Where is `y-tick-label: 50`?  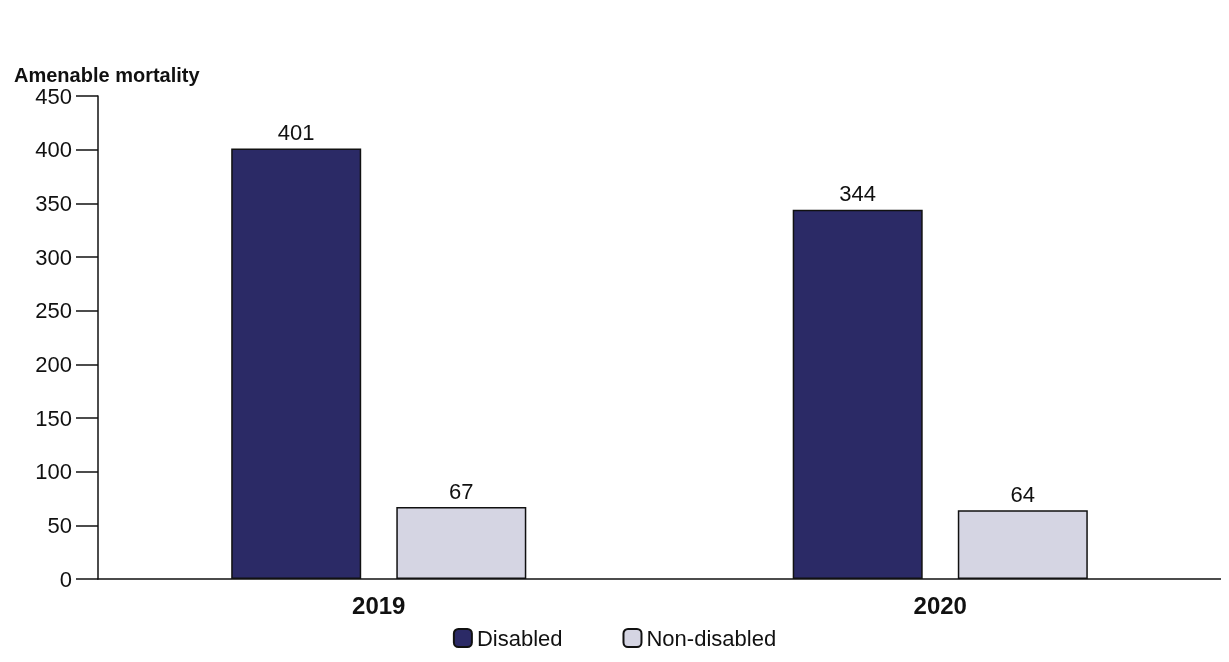 y-tick-label: 50 is located at coordinates (59, 525).